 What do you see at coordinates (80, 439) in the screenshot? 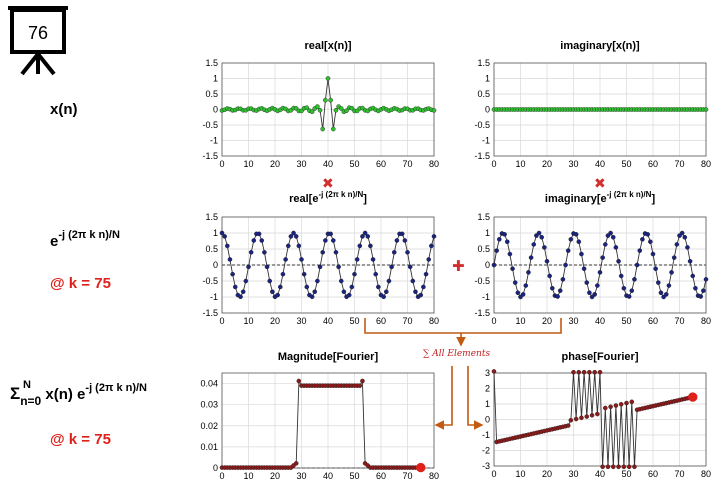
I see `sum-k-label: @ k = 75` at bounding box center [80, 439].